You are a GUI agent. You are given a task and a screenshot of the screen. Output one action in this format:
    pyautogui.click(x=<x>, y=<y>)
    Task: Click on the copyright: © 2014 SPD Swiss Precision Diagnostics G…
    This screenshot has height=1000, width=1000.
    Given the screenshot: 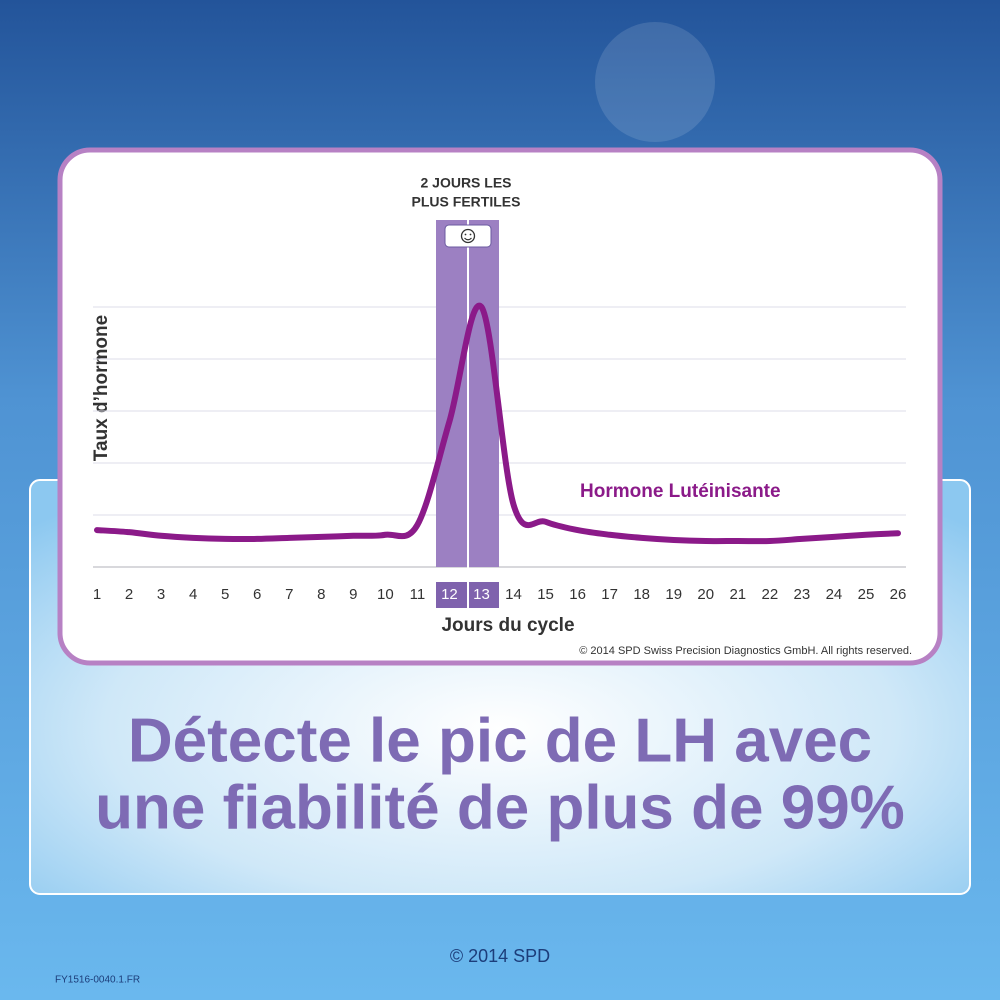 What is the action you would take?
    pyautogui.click(x=745, y=651)
    